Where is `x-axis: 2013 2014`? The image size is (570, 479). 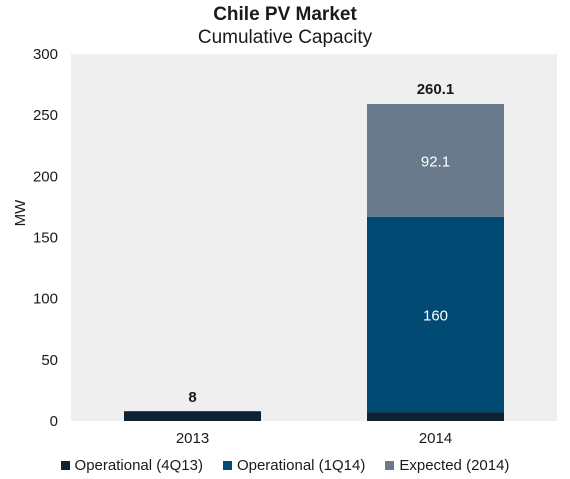 x-axis: 2013 2014 is located at coordinates (314, 438).